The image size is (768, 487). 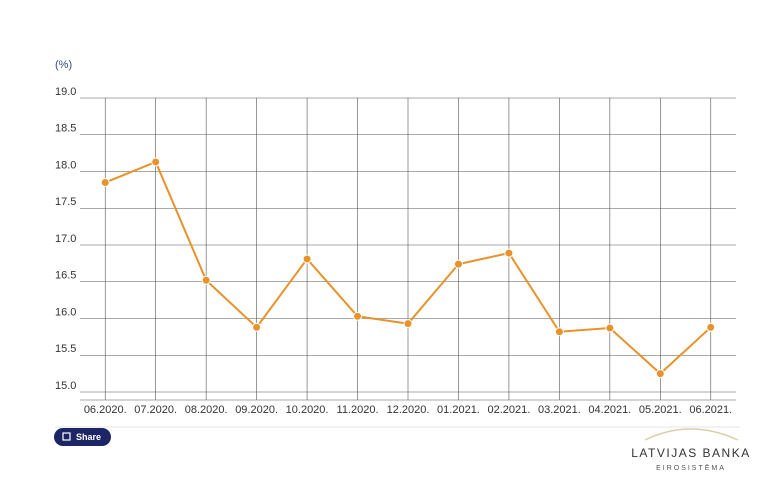 I want to click on y-tick-label: 17.5, so click(x=65, y=202).